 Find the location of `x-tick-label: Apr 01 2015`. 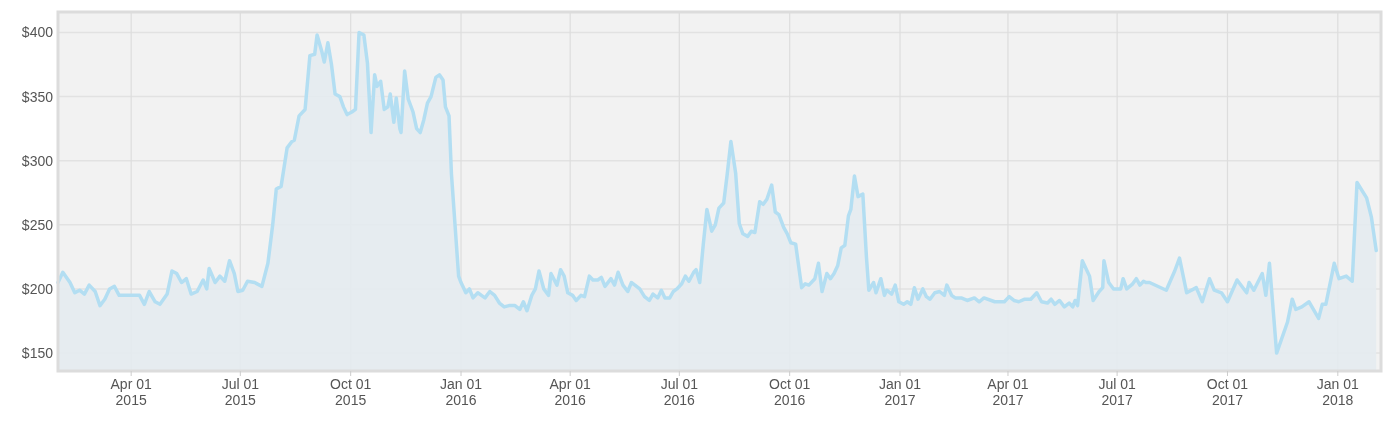

x-tick-label: Apr 01 2015 is located at coordinates (131, 392).